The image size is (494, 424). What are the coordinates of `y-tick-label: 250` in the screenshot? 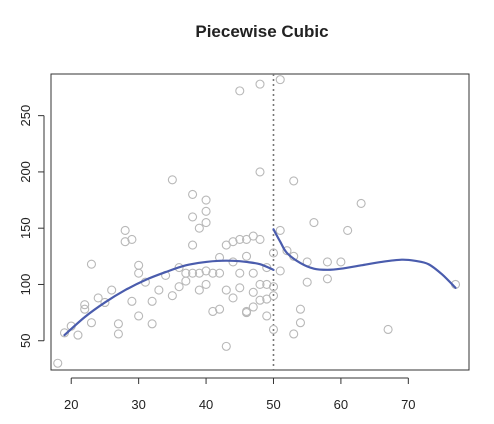 It's located at (25, 116).